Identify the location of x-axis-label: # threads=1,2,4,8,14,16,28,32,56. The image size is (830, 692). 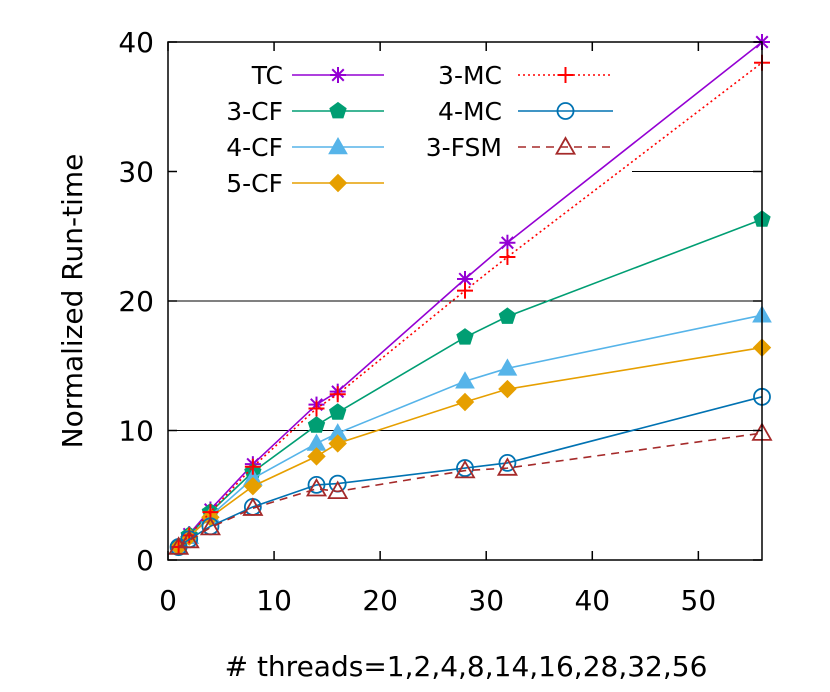
(466, 666).